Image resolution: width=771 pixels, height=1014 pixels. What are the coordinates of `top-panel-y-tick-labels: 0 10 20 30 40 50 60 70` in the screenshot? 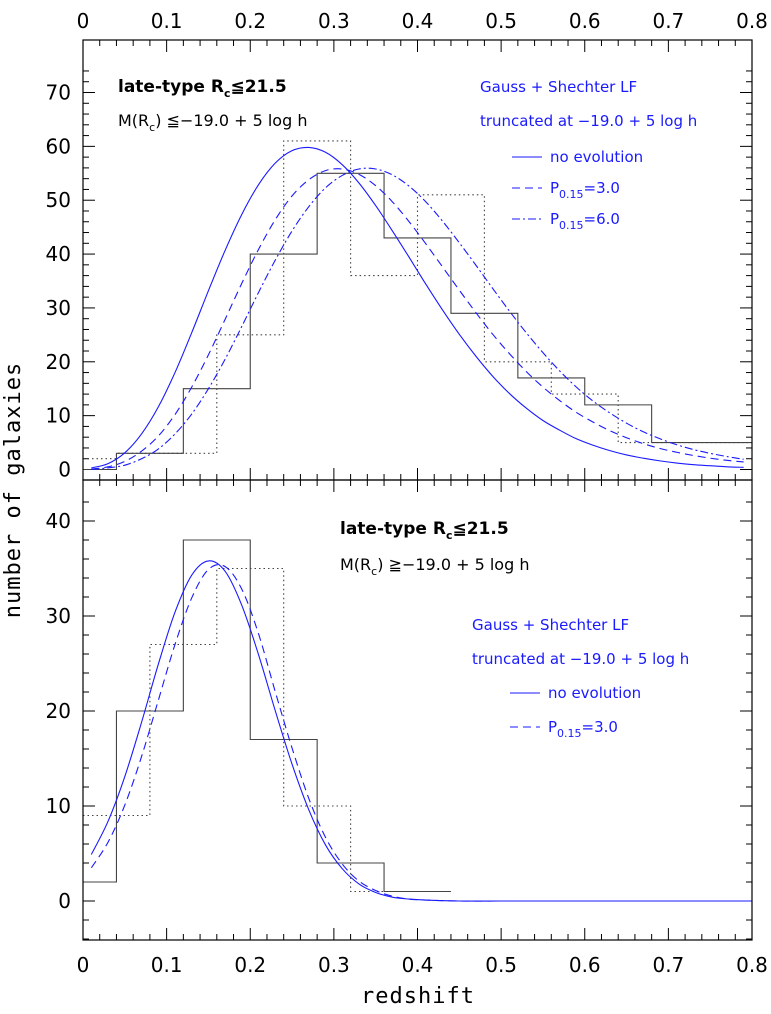 It's located at (58, 281).